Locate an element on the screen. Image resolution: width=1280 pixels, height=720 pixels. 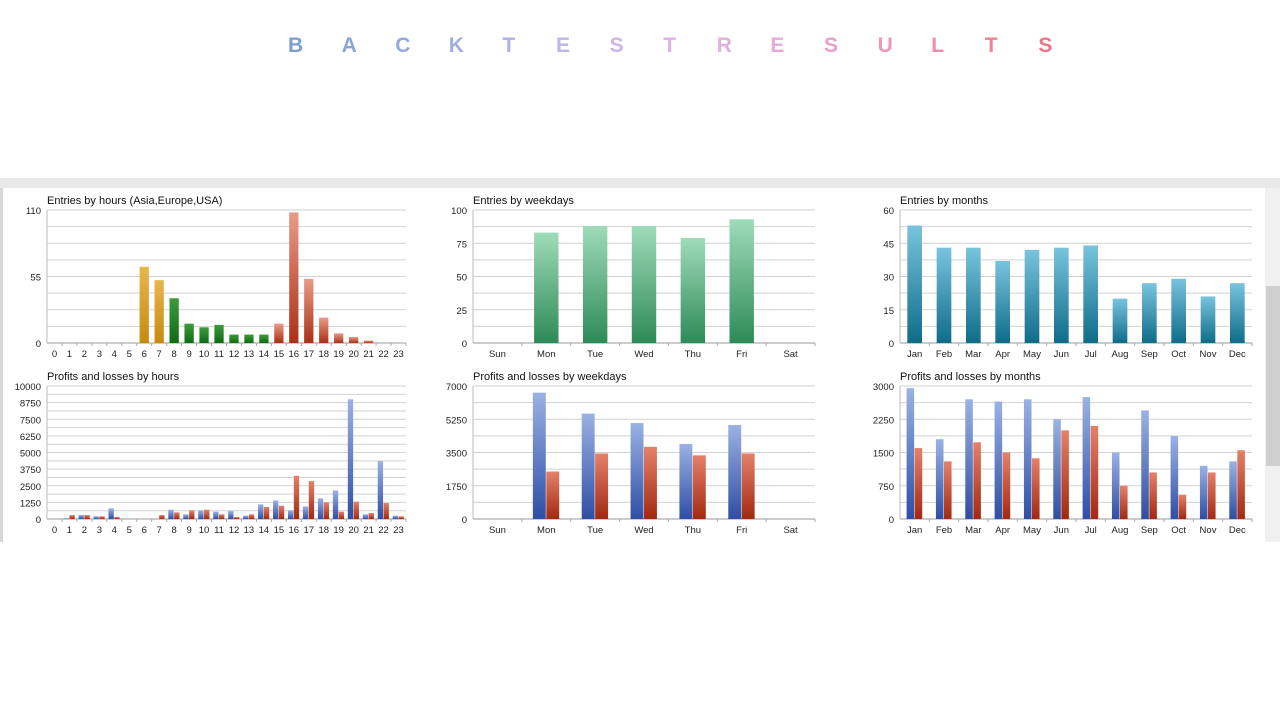
y-tick-label: 45 is located at coordinates (888, 244).